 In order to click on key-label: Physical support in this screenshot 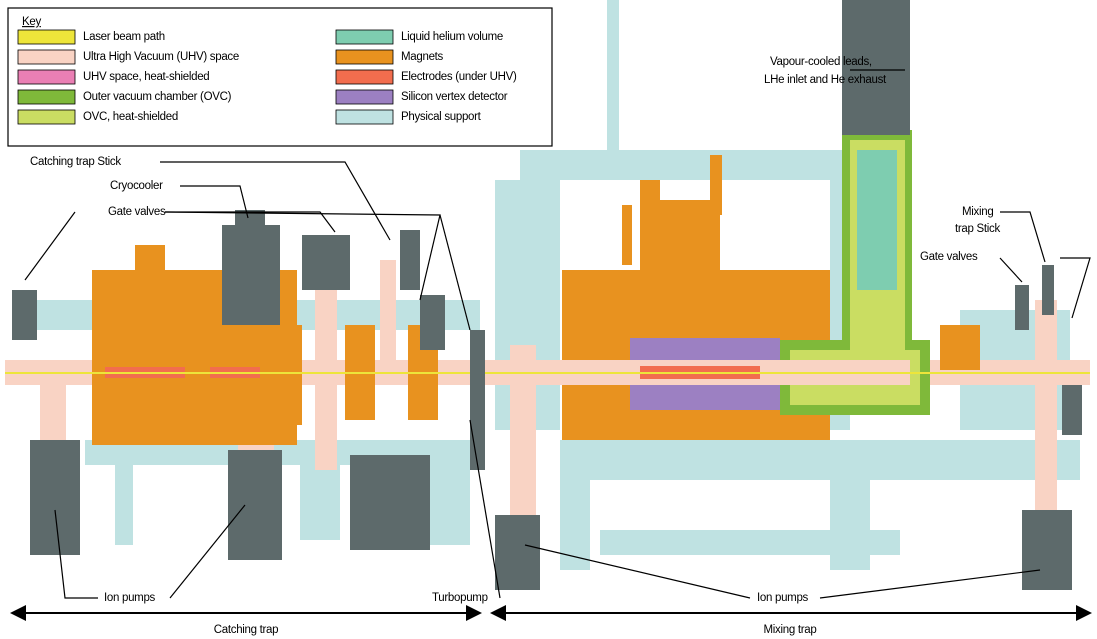, I will do `click(441, 117)`.